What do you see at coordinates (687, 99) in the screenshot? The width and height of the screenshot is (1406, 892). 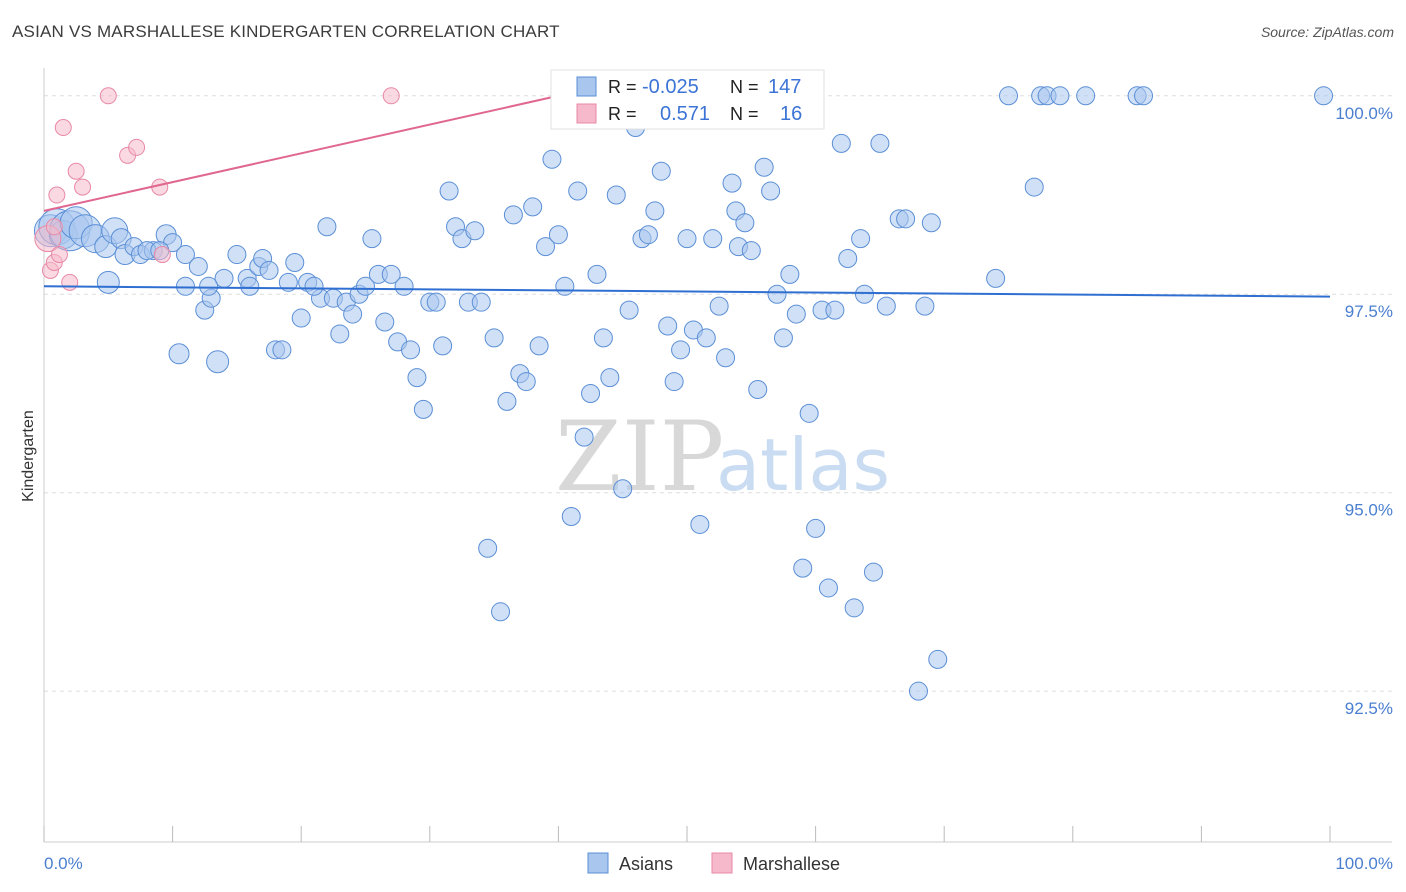 I see `stats-legend: R = -0.025 N = 147 R = 0.571 N = 16` at bounding box center [687, 99].